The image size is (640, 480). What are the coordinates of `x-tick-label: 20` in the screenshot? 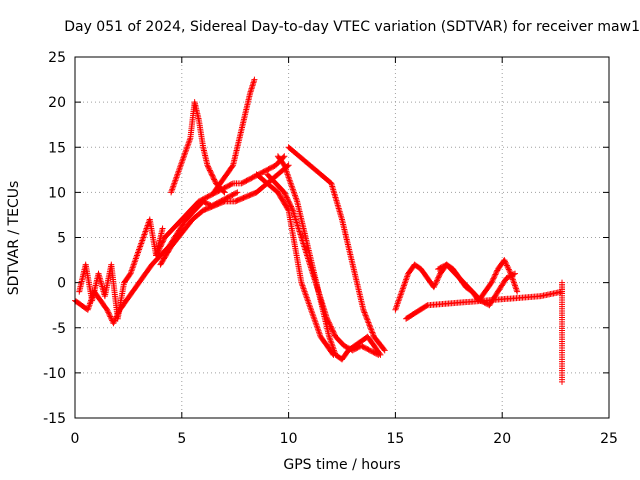 It's located at (502, 439).